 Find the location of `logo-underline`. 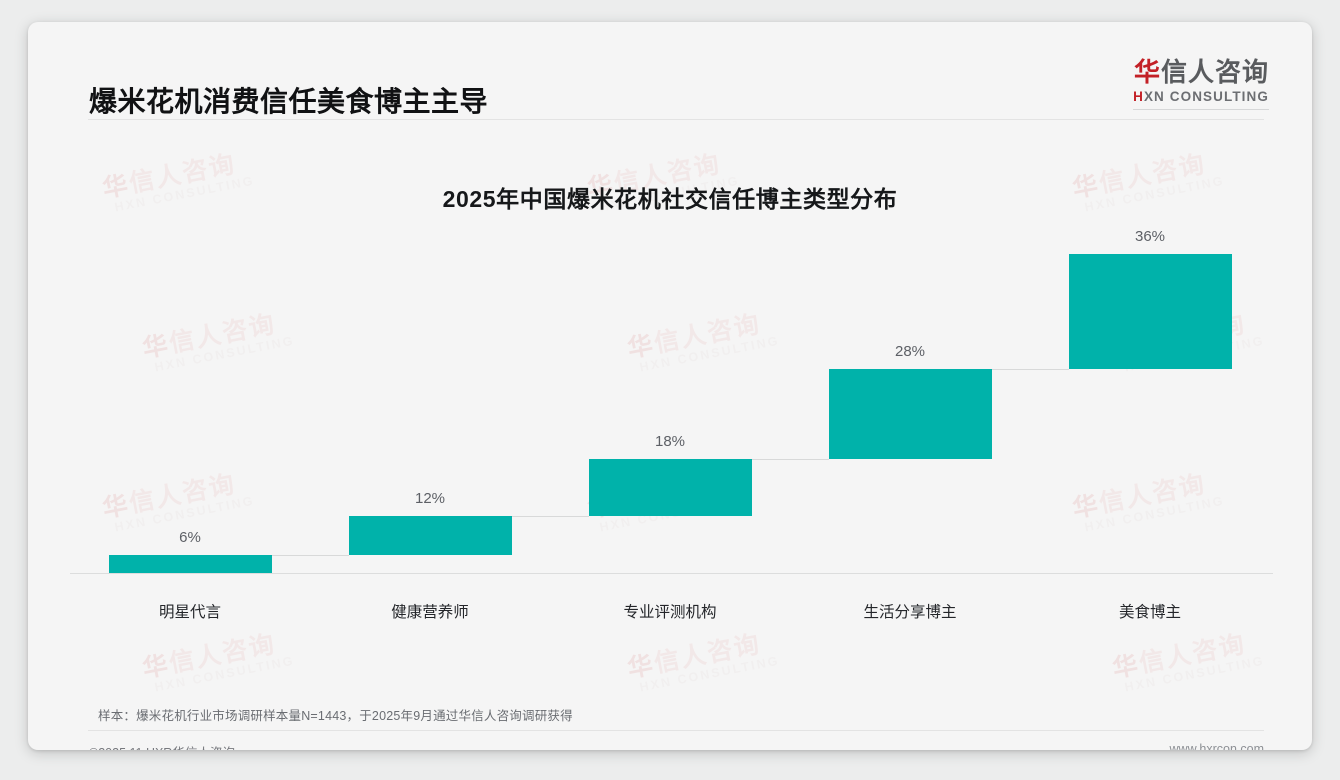

logo-underline is located at coordinates (1201, 110).